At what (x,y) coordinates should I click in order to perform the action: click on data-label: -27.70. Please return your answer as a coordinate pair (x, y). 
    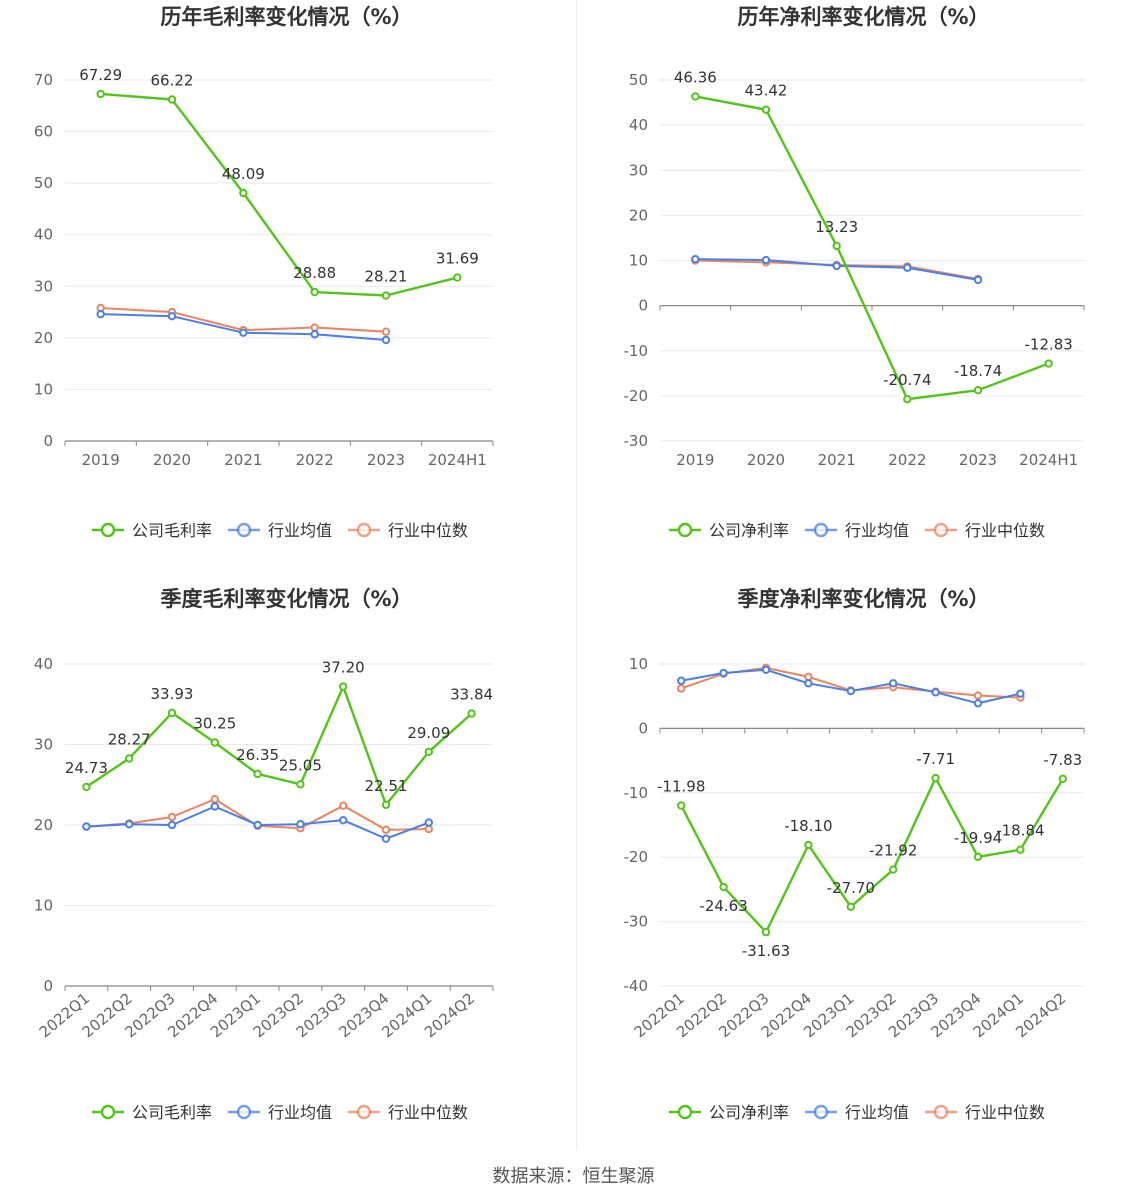
    Looking at the image, I should click on (851, 888).